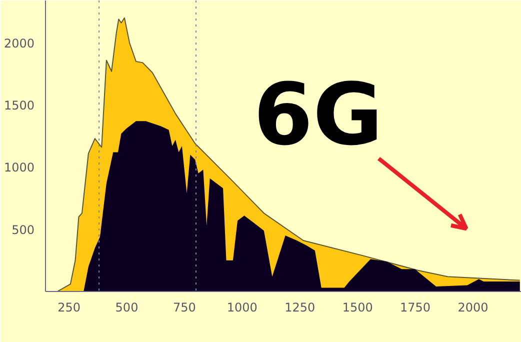 The width and height of the screenshot is (521, 342). I want to click on x-tick-label: 250, so click(69, 307).